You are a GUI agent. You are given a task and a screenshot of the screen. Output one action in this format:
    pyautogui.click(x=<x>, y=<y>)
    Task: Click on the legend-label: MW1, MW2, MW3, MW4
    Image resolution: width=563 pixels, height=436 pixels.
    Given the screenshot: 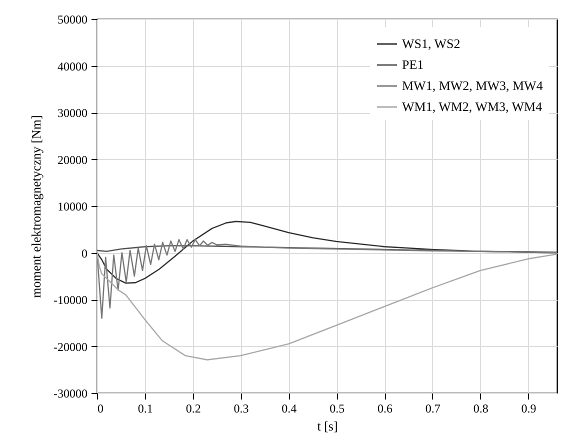 What is the action you would take?
    pyautogui.click(x=473, y=85)
    